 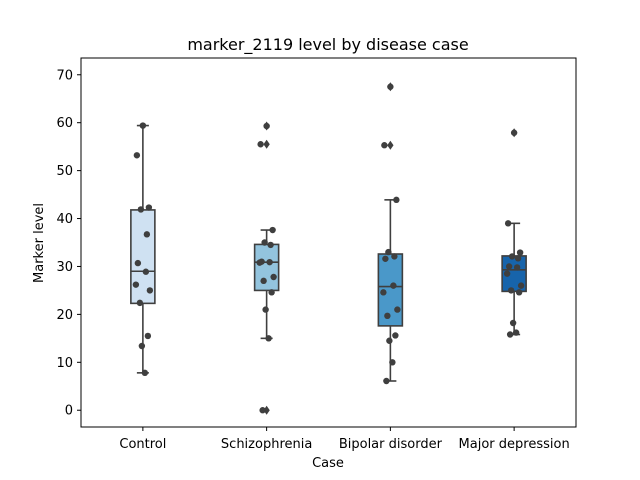 I want to click on box, so click(x=266, y=267).